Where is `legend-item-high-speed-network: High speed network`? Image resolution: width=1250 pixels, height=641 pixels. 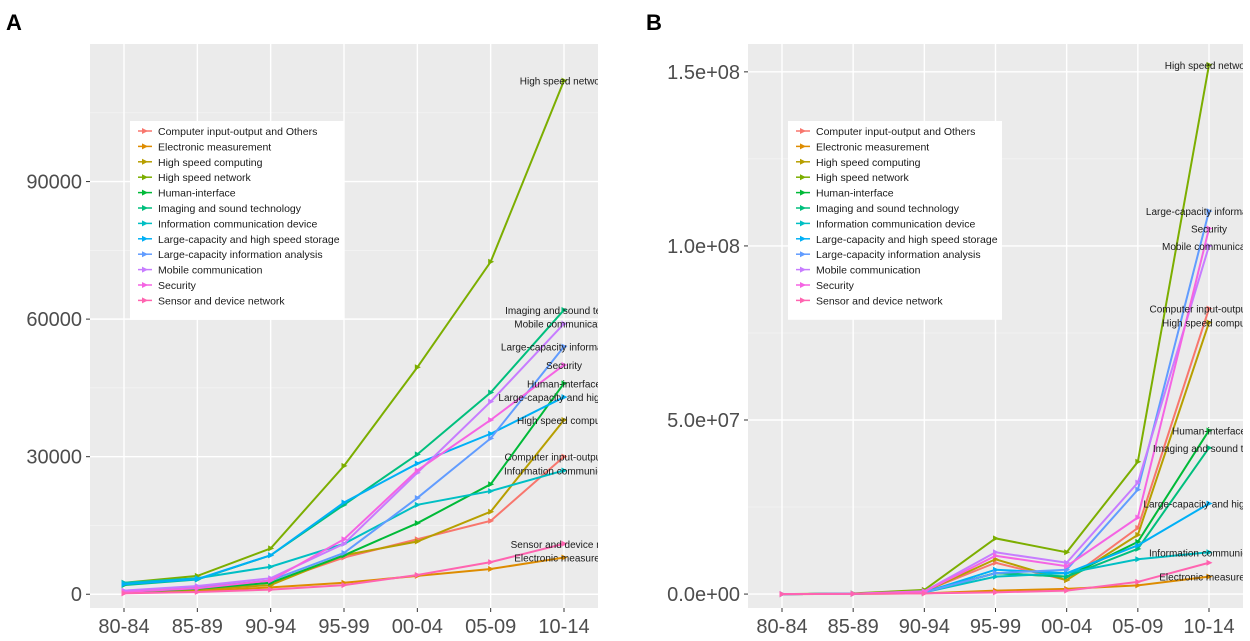
legend-item-high-speed-network: High speed network is located at coordinates (205, 178).